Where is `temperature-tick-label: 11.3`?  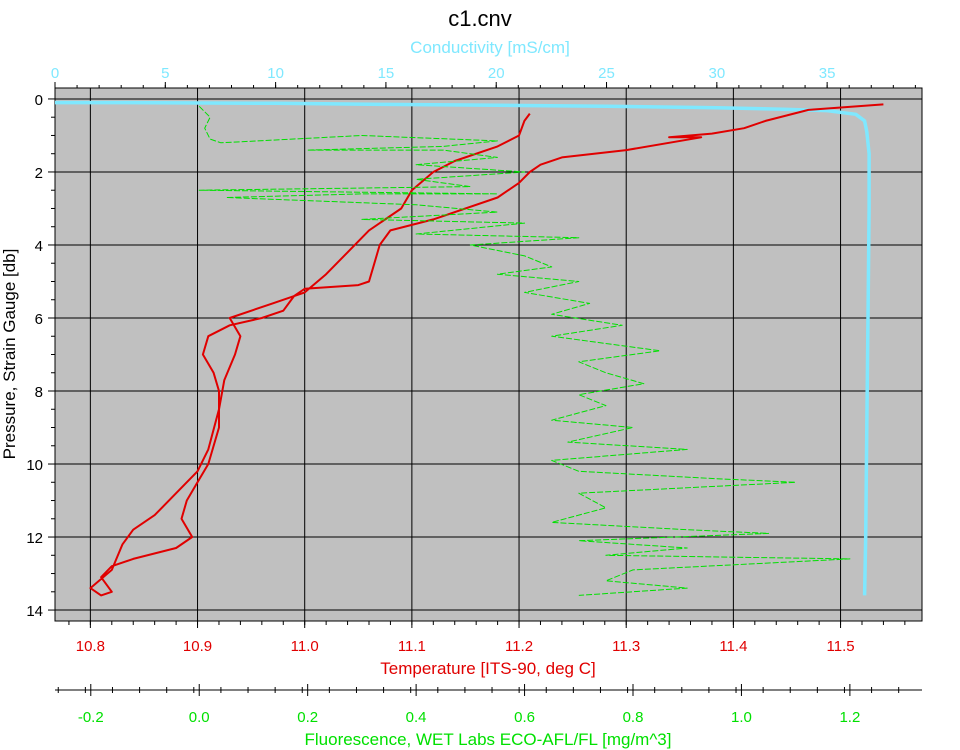 temperature-tick-label: 11.3 is located at coordinates (626, 646).